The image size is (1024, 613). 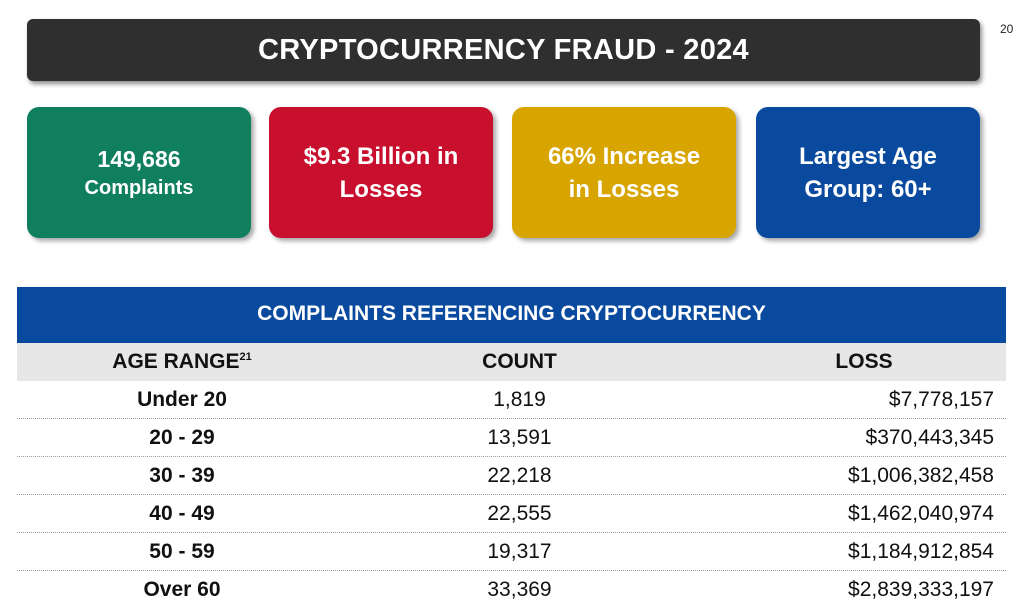 I want to click on stat-card-complaints: 149,686 Complaints, so click(x=139, y=172).